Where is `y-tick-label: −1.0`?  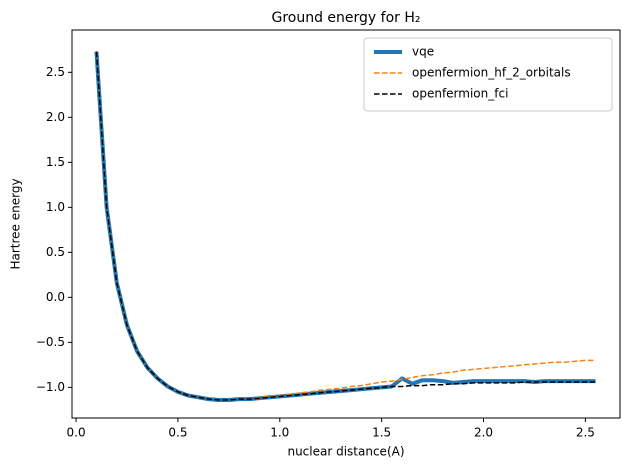 y-tick-label: −1.0 is located at coordinates (50, 387).